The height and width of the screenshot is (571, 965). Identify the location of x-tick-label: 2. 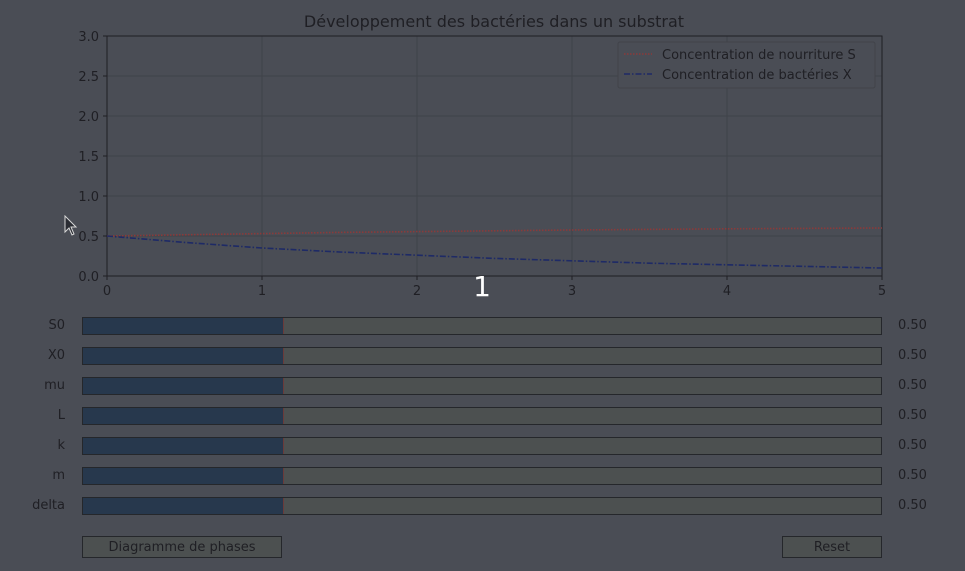
(417, 291).